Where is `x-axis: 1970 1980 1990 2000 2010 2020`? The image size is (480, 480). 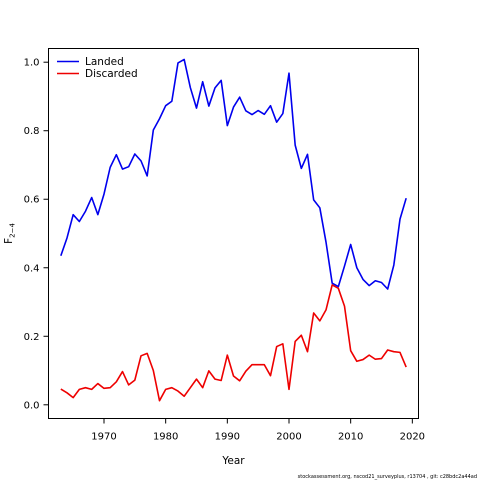 x-axis: 1970 1980 1990 2000 2010 2020 is located at coordinates (258, 430).